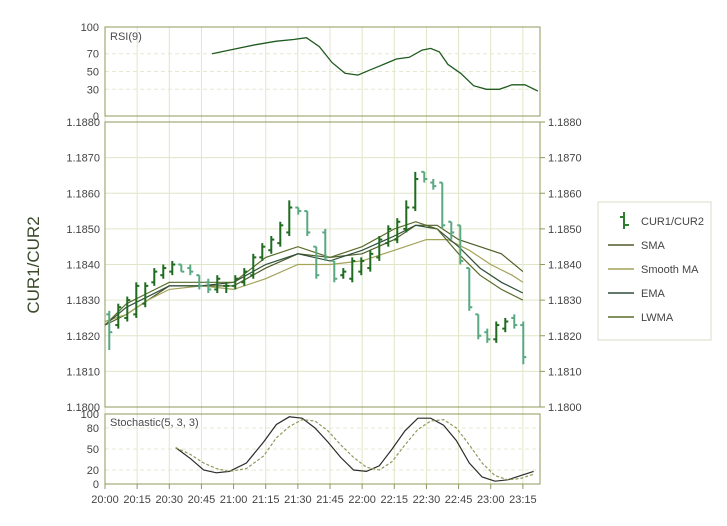 Image resolution: width=727 pixels, height=526 pixels. Describe the element at coordinates (202, 500) in the screenshot. I see `time-tick-label: 20:45` at that location.